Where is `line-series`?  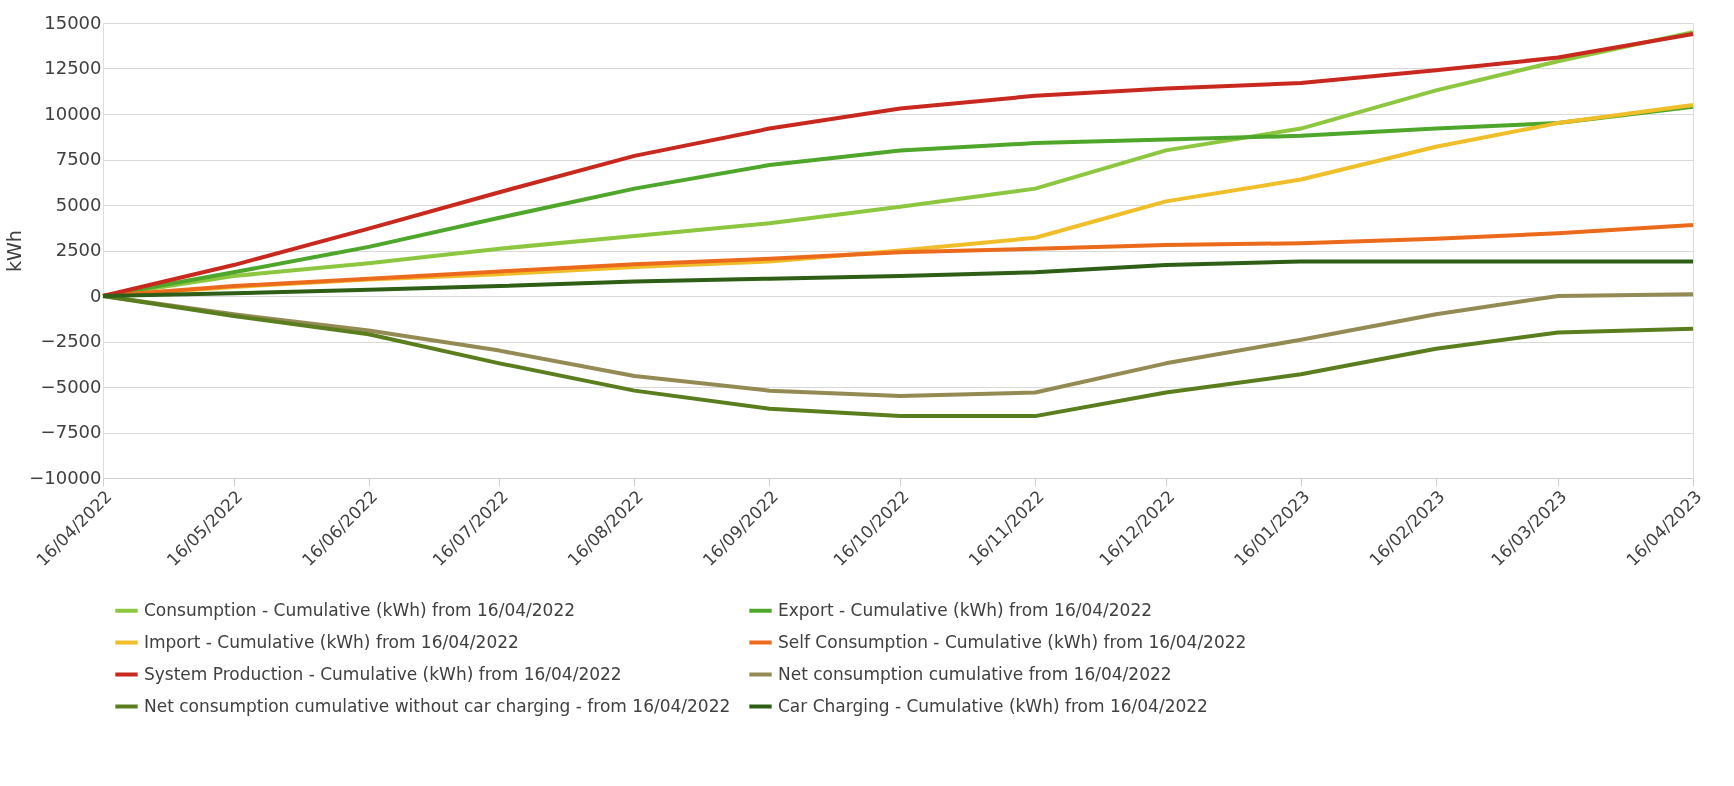 line-series is located at coordinates (898, 278).